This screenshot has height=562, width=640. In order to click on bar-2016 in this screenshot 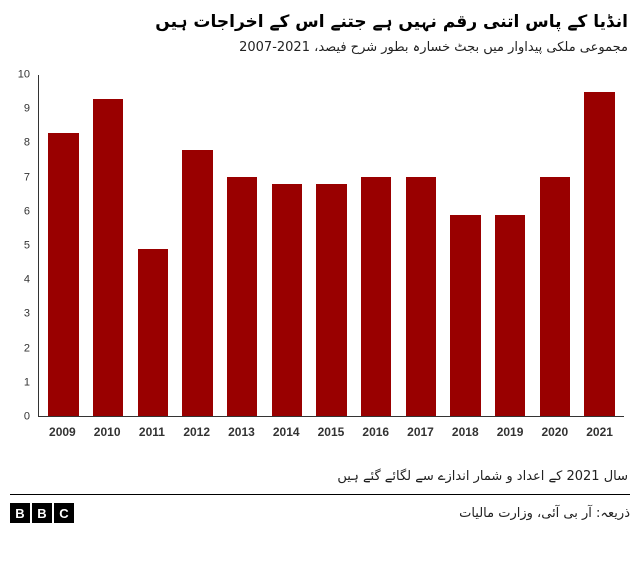, I will do `click(376, 296)`.